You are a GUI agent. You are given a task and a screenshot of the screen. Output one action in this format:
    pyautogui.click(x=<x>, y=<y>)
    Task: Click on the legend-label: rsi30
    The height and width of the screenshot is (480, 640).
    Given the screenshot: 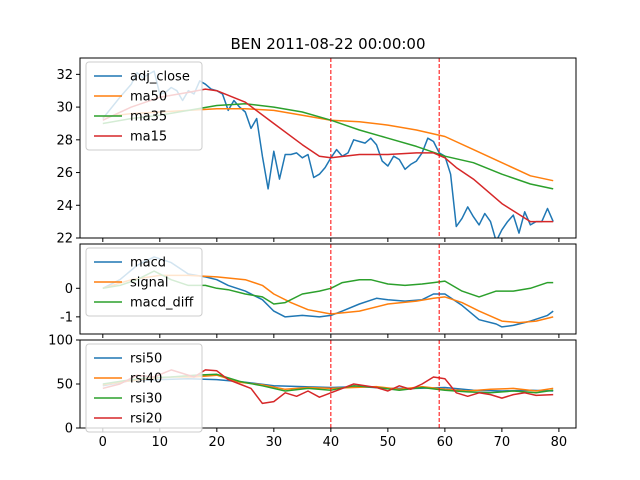 What is the action you would take?
    pyautogui.click(x=146, y=399)
    